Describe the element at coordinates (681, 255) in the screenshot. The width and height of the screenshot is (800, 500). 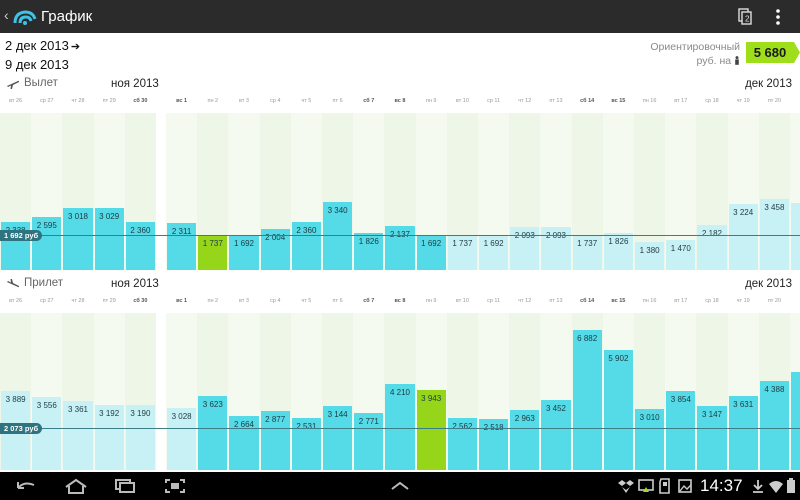
I see `price-bar: 1 470` at that location.